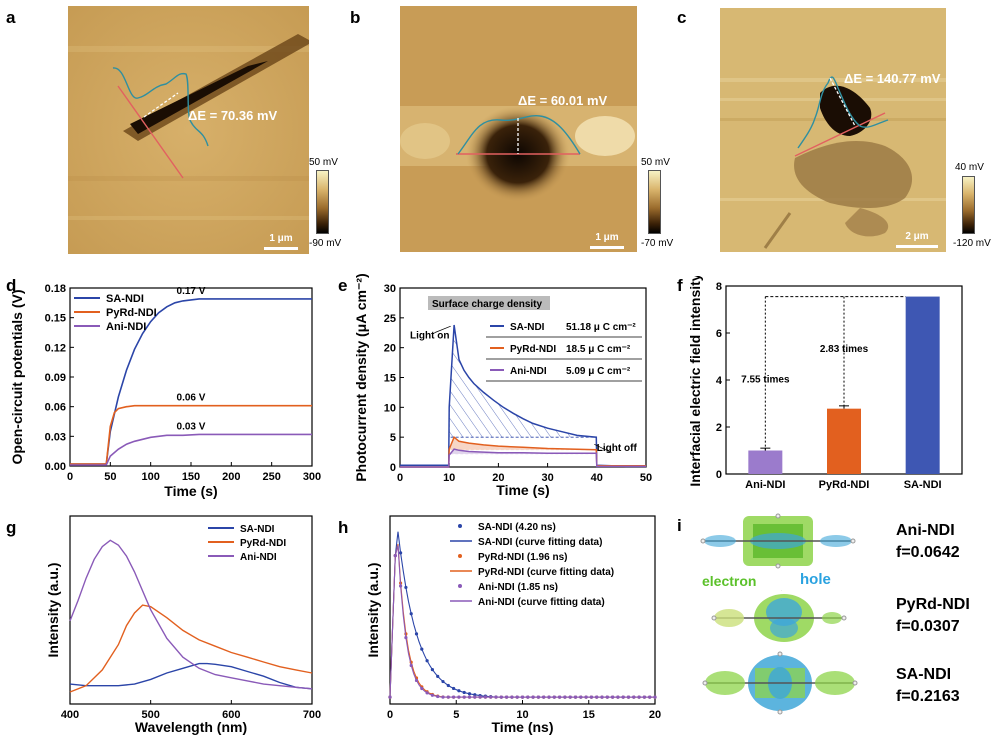  Describe the element at coordinates (323, 162) in the screenshot. I see `colorbar-max-a: 50 mV` at that location.